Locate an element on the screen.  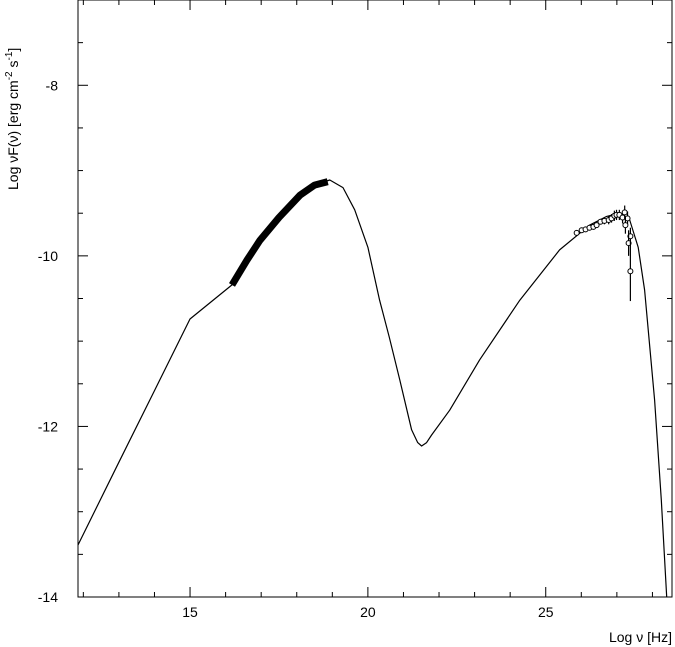
y-axis-label: Log νF(ν) [erg cm-2 s-1] is located at coordinates (12, 119).